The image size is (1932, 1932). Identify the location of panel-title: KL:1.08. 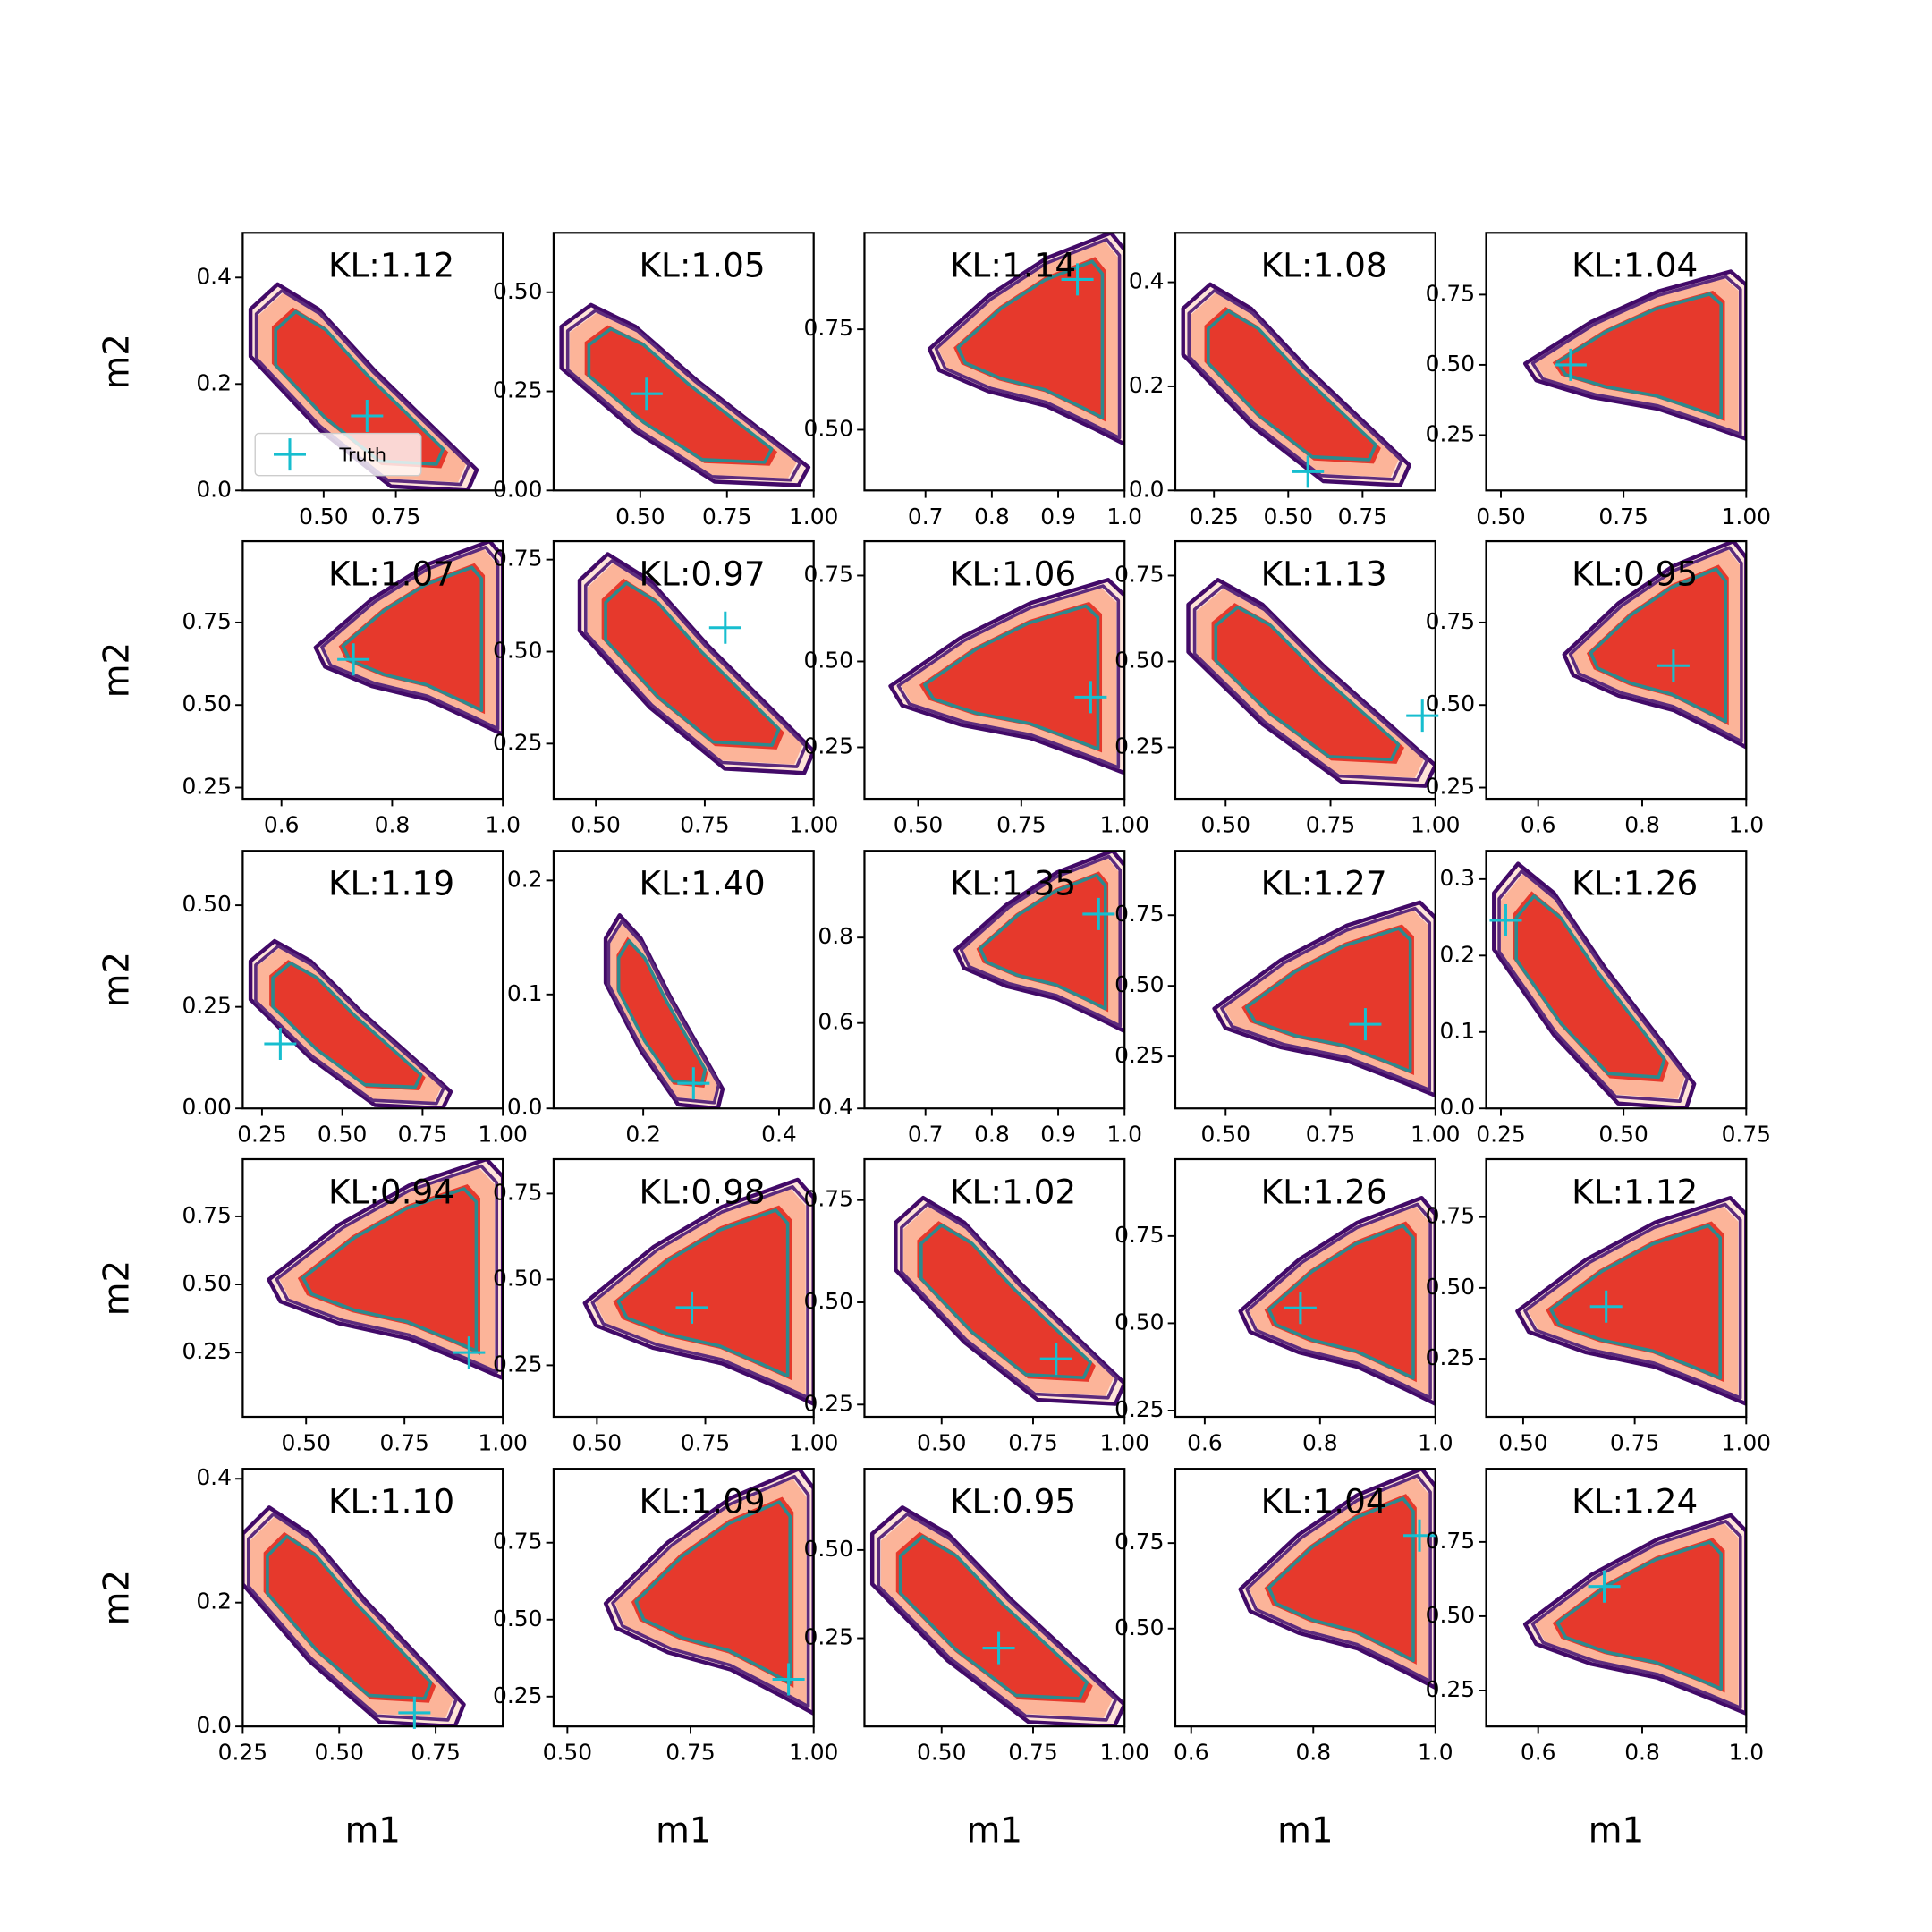
(1324, 265).